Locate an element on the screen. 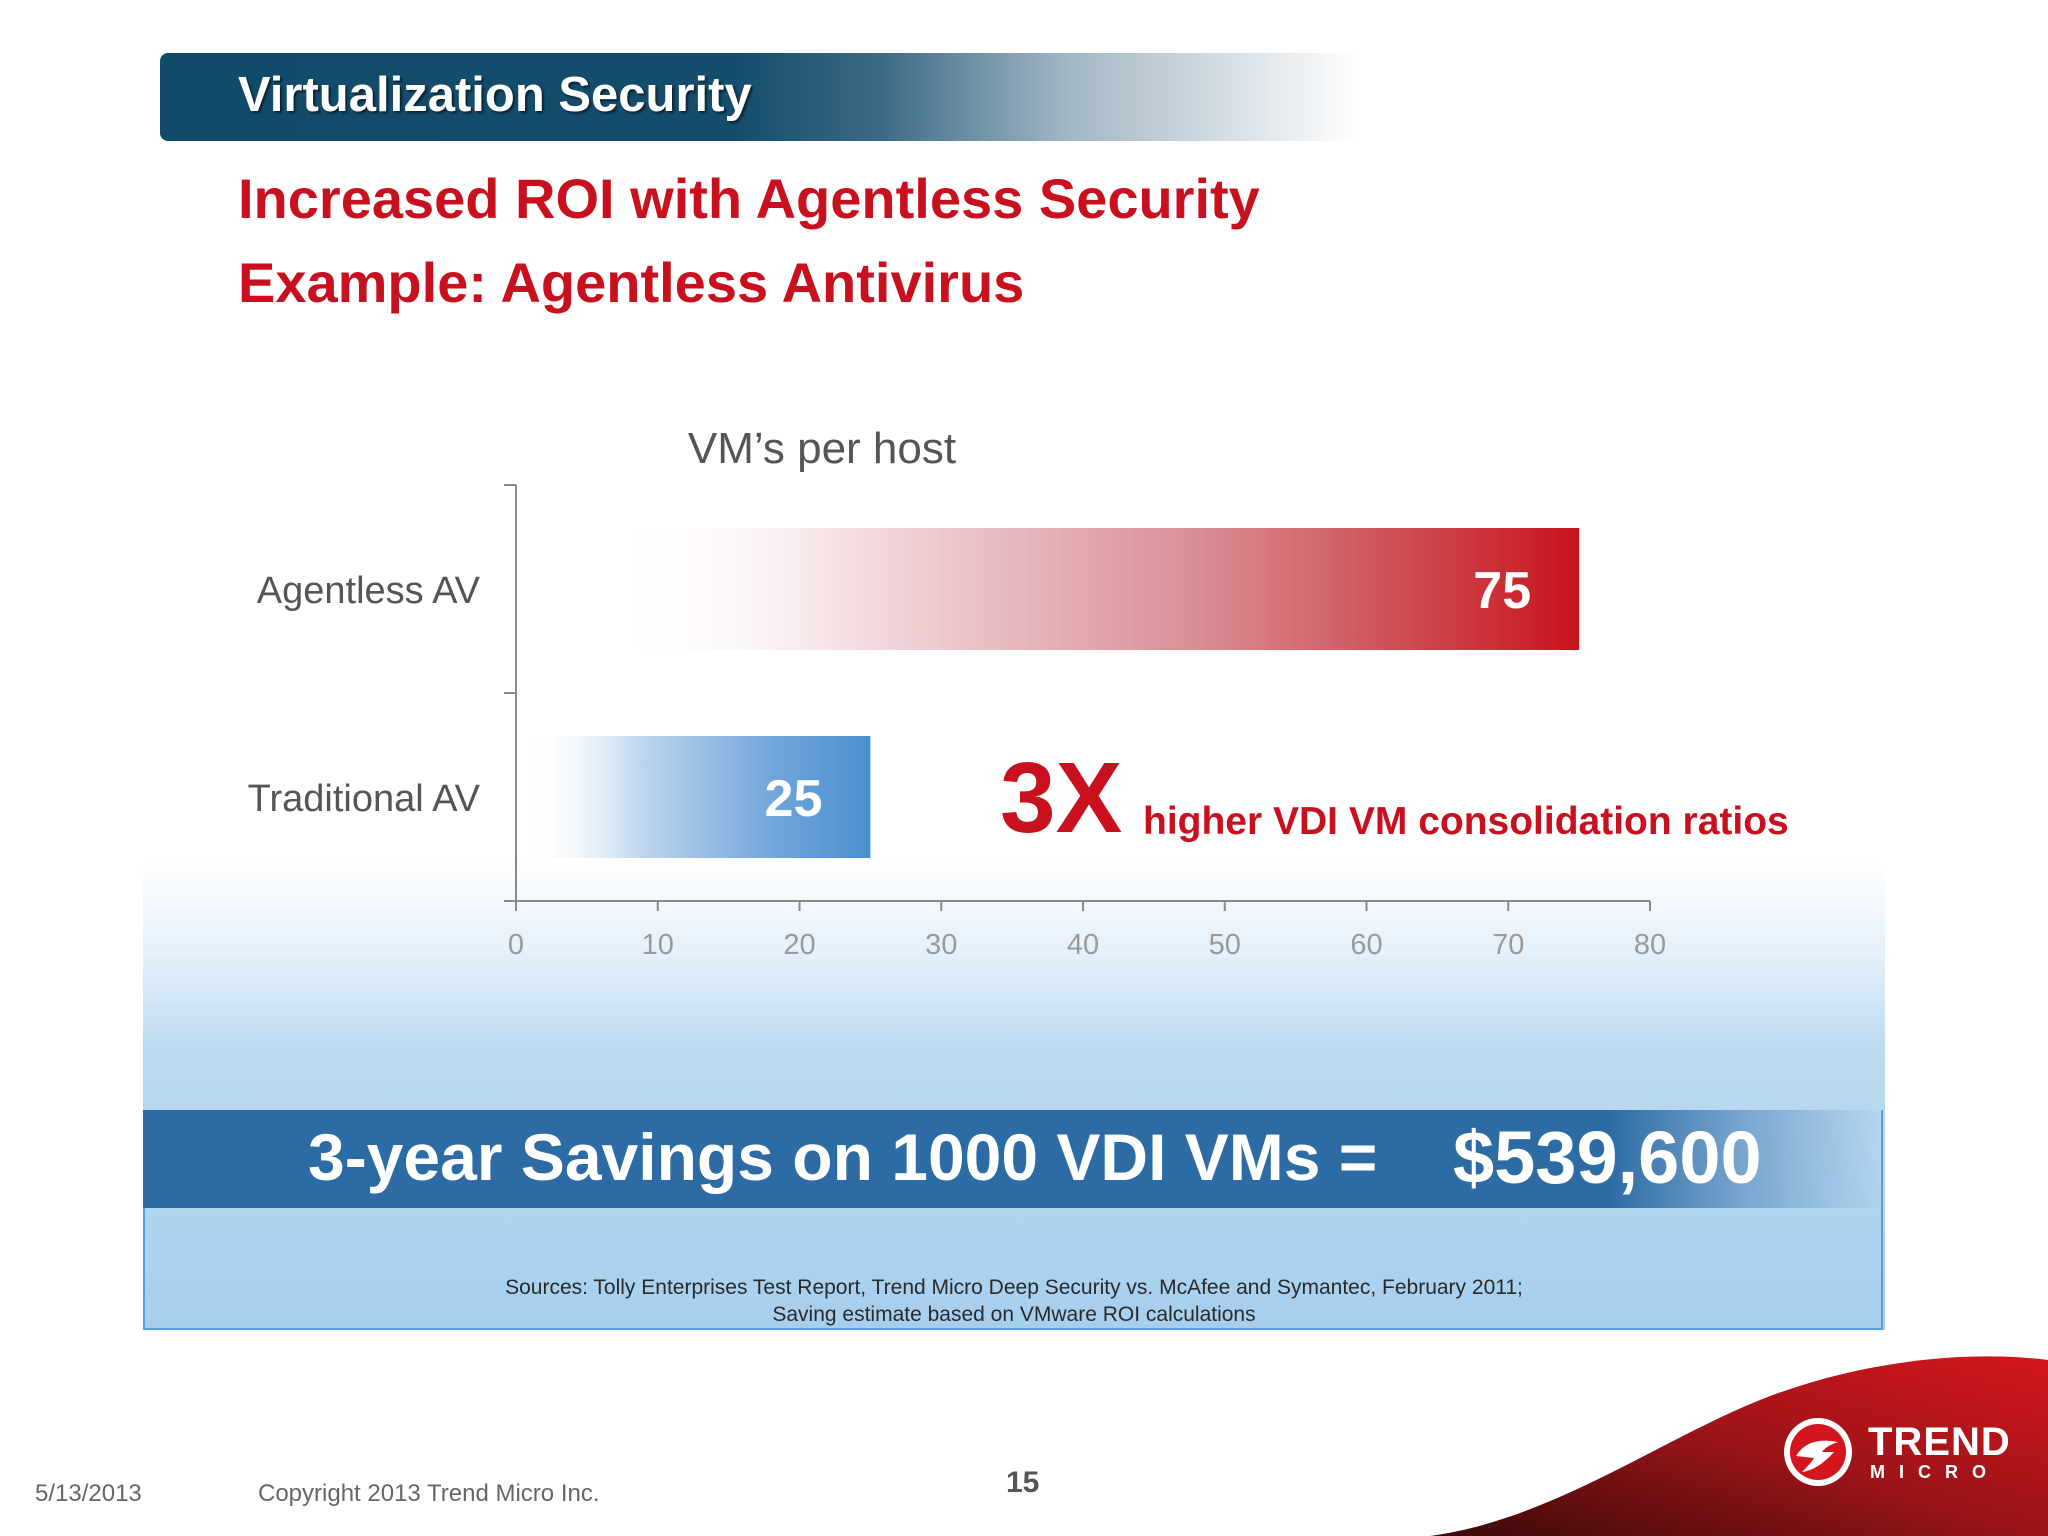 This screenshot has height=1536, width=2048. x-tick-label: 0 is located at coordinates (516, 945).